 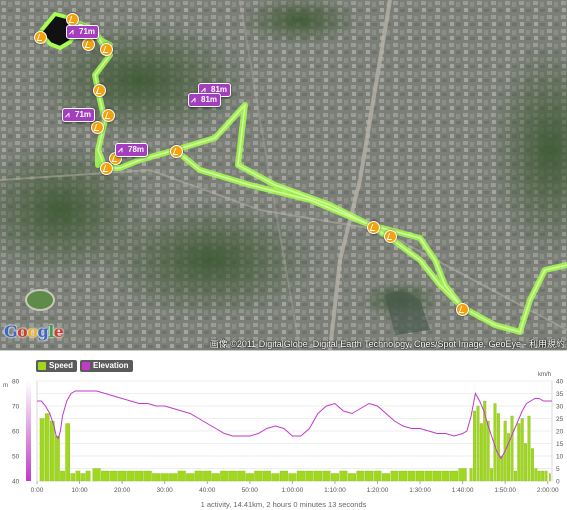 I want to click on right-tick-label: 15, so click(x=560, y=444).